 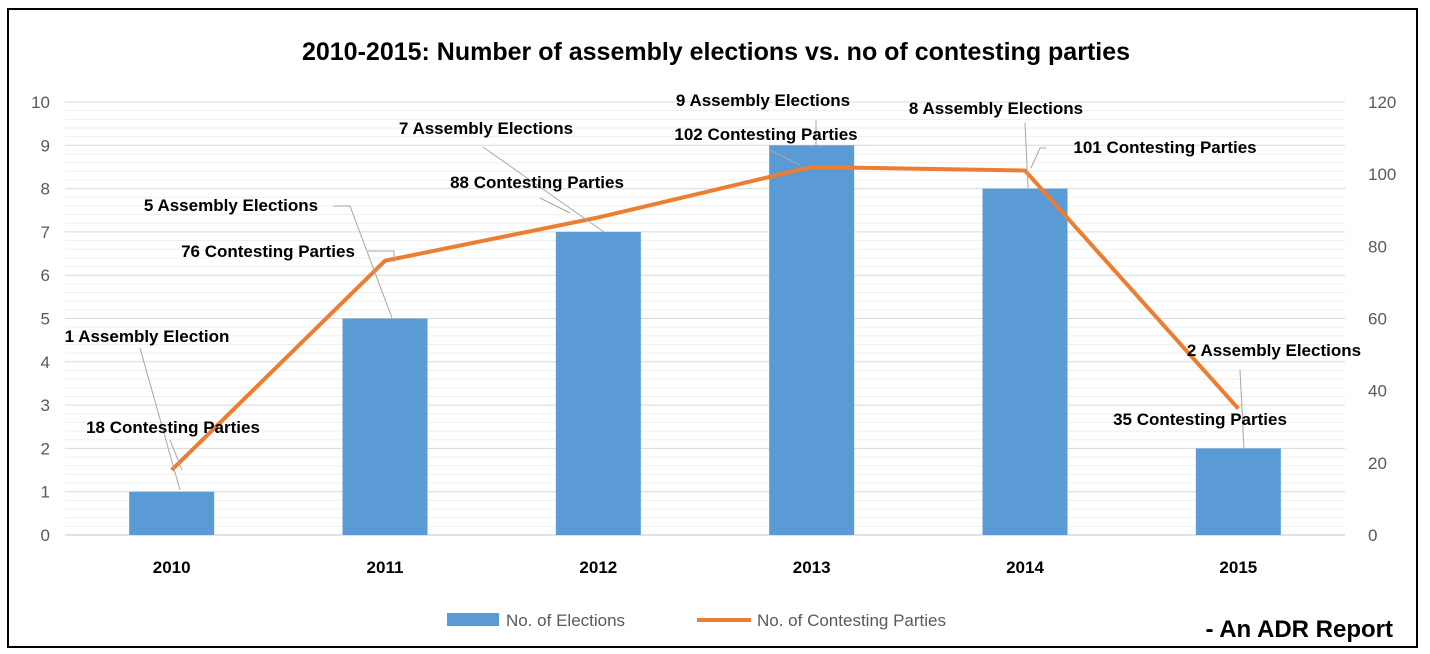 I want to click on line-data-label: 88 Contesting Parties, so click(x=537, y=182).